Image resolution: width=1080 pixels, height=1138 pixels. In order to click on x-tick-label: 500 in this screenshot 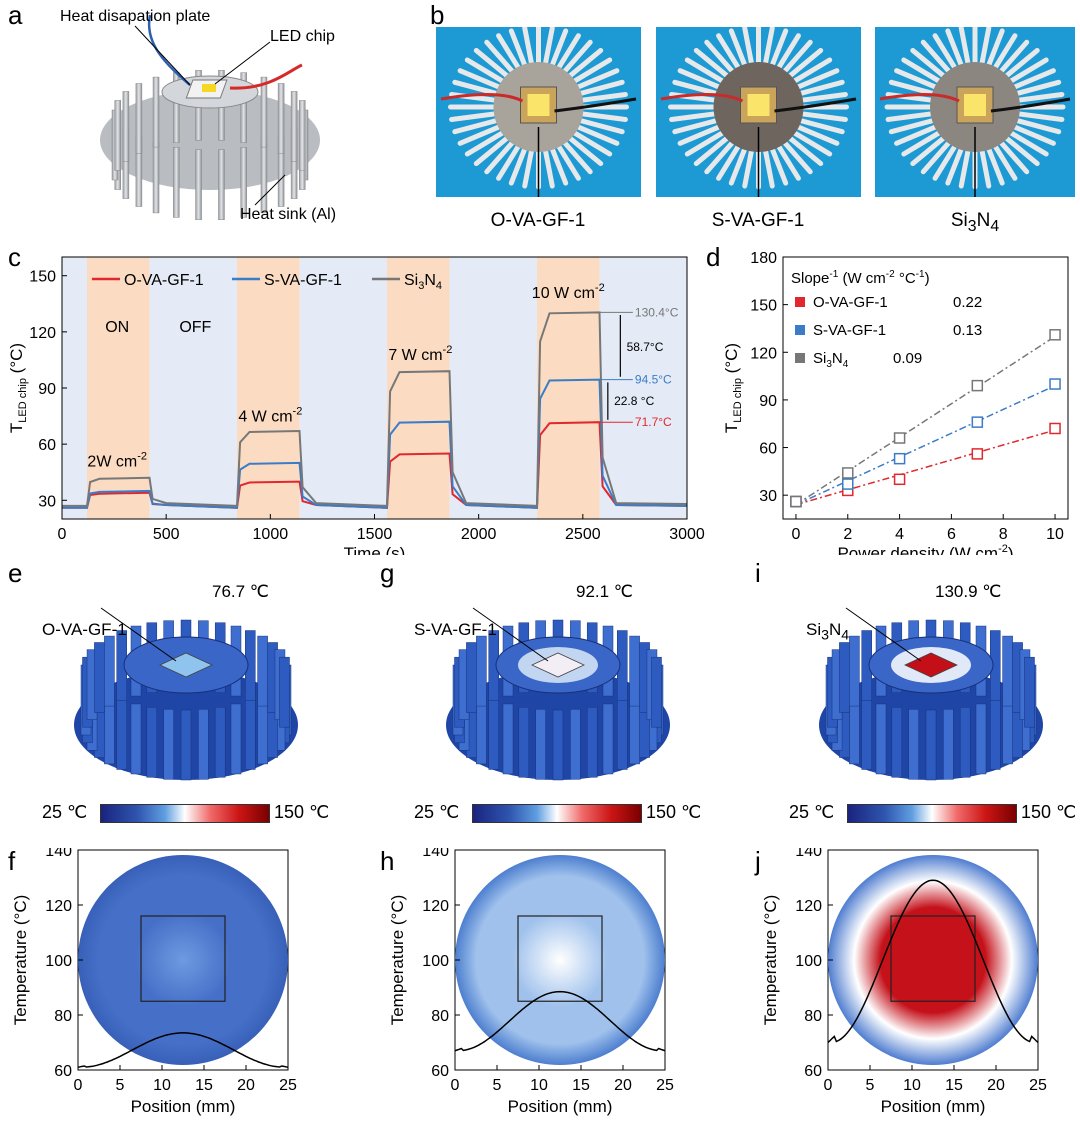, I will do `click(166, 534)`.